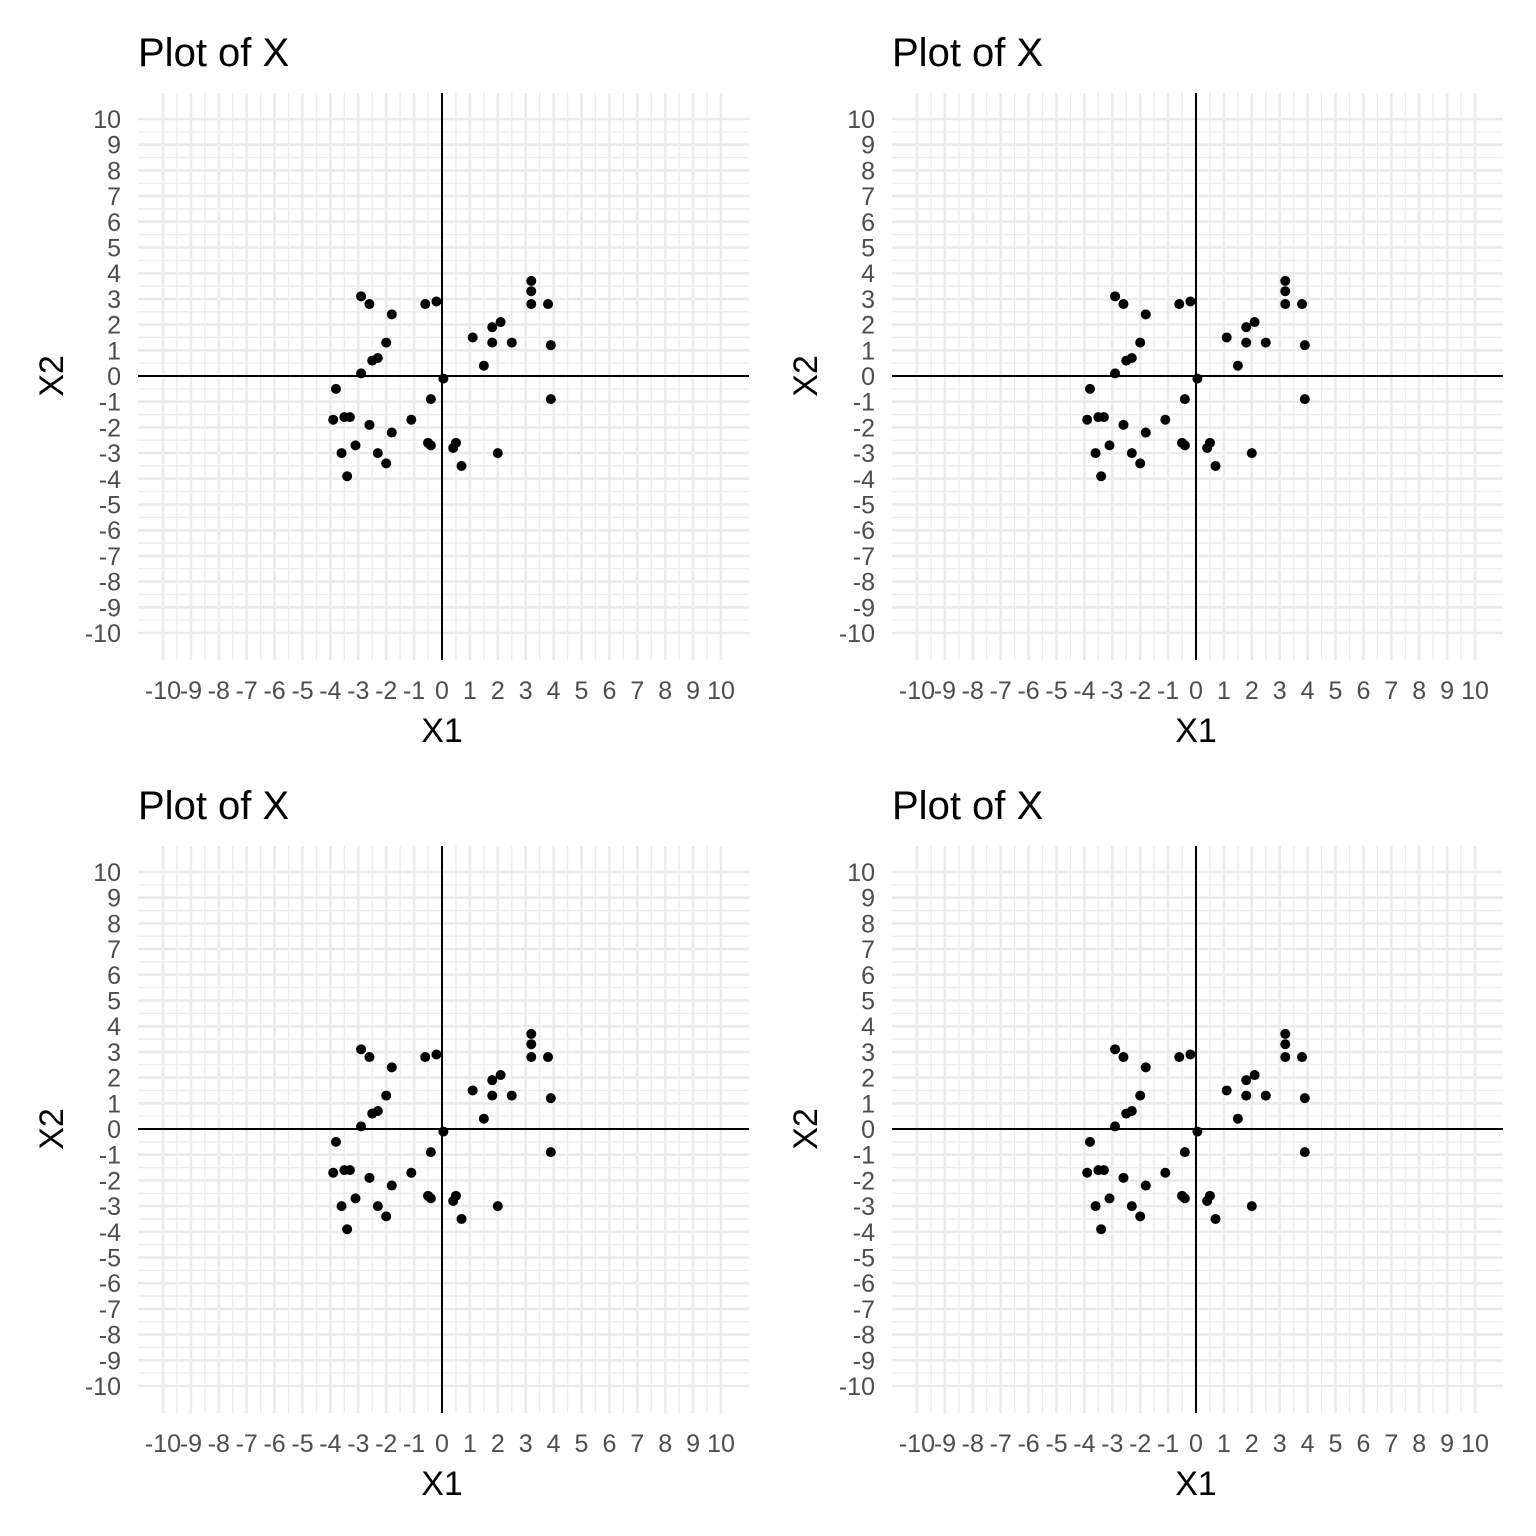 The width and height of the screenshot is (1536, 1536). What do you see at coordinates (864, 608) in the screenshot?
I see `y-tick-label: -9` at bounding box center [864, 608].